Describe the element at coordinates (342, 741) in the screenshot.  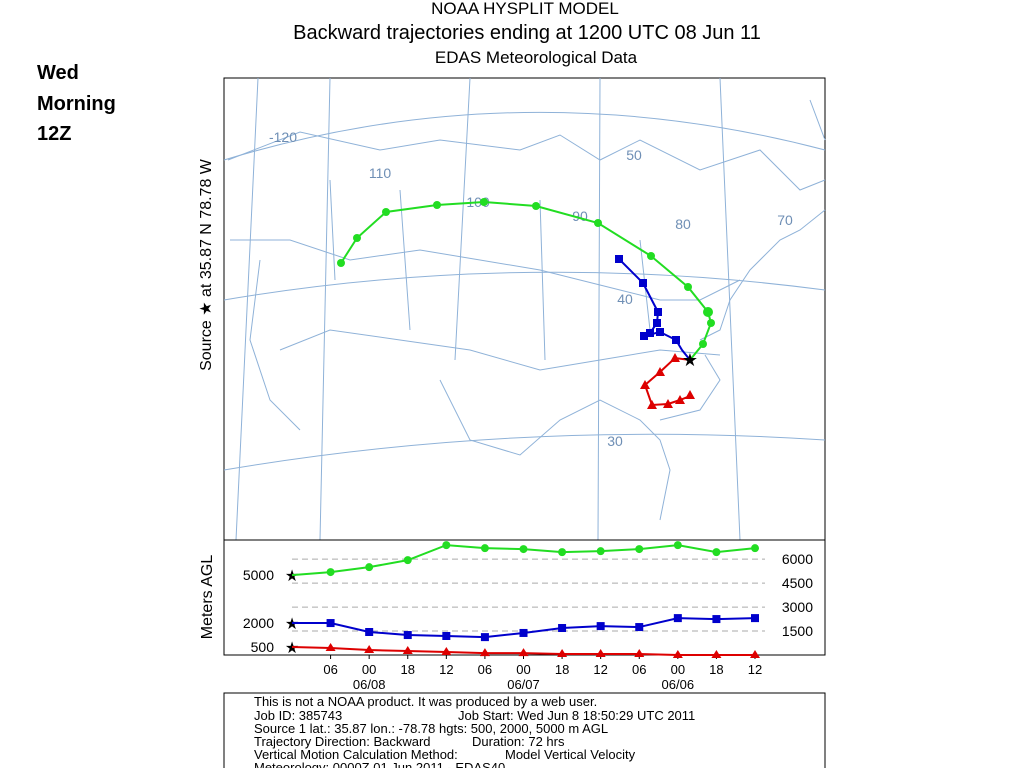
I see `footer-line: Trajectory Direction: Backward` at that location.